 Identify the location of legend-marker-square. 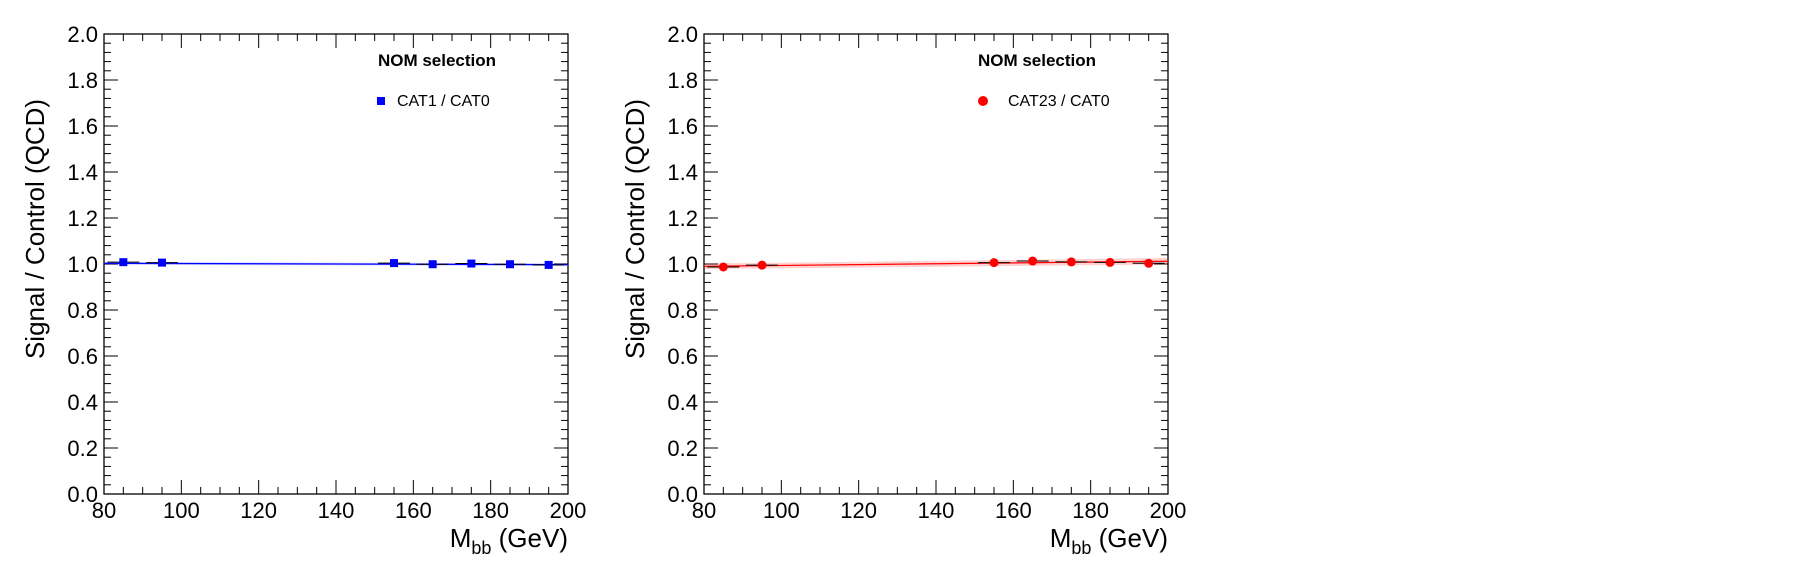
(381, 101).